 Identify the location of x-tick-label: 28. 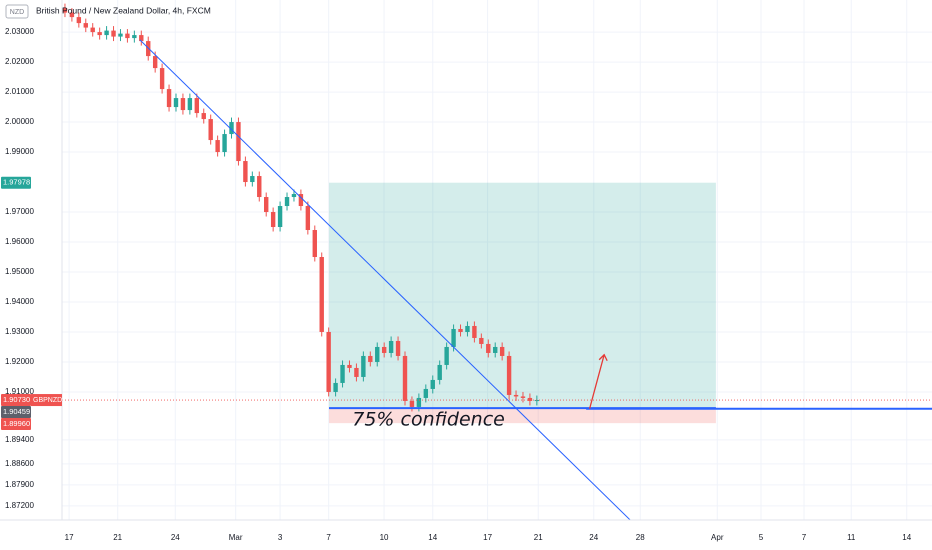
(640, 537).